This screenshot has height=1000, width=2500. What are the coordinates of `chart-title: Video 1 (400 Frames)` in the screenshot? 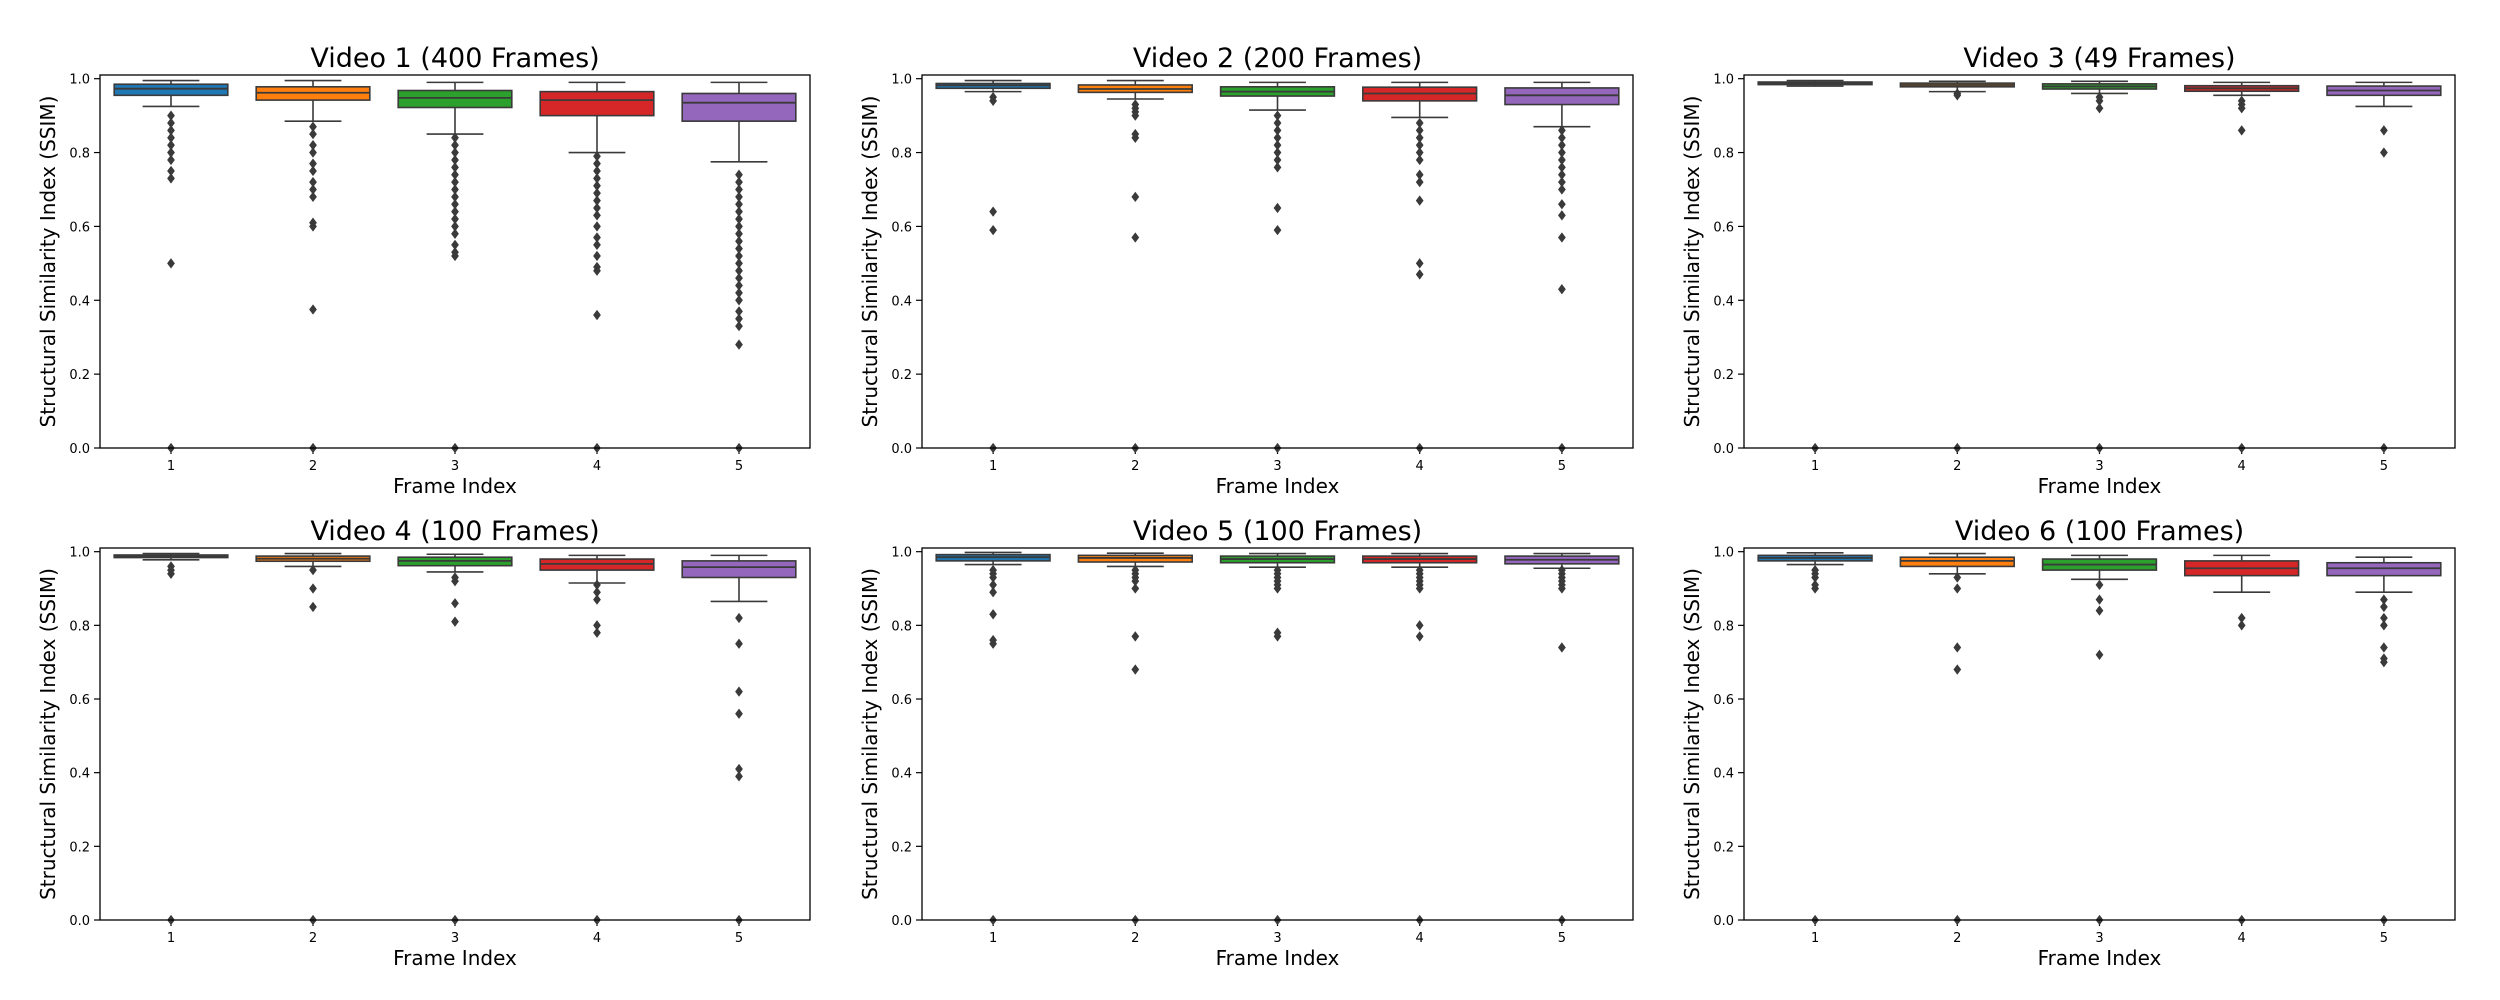 It's located at (454, 58).